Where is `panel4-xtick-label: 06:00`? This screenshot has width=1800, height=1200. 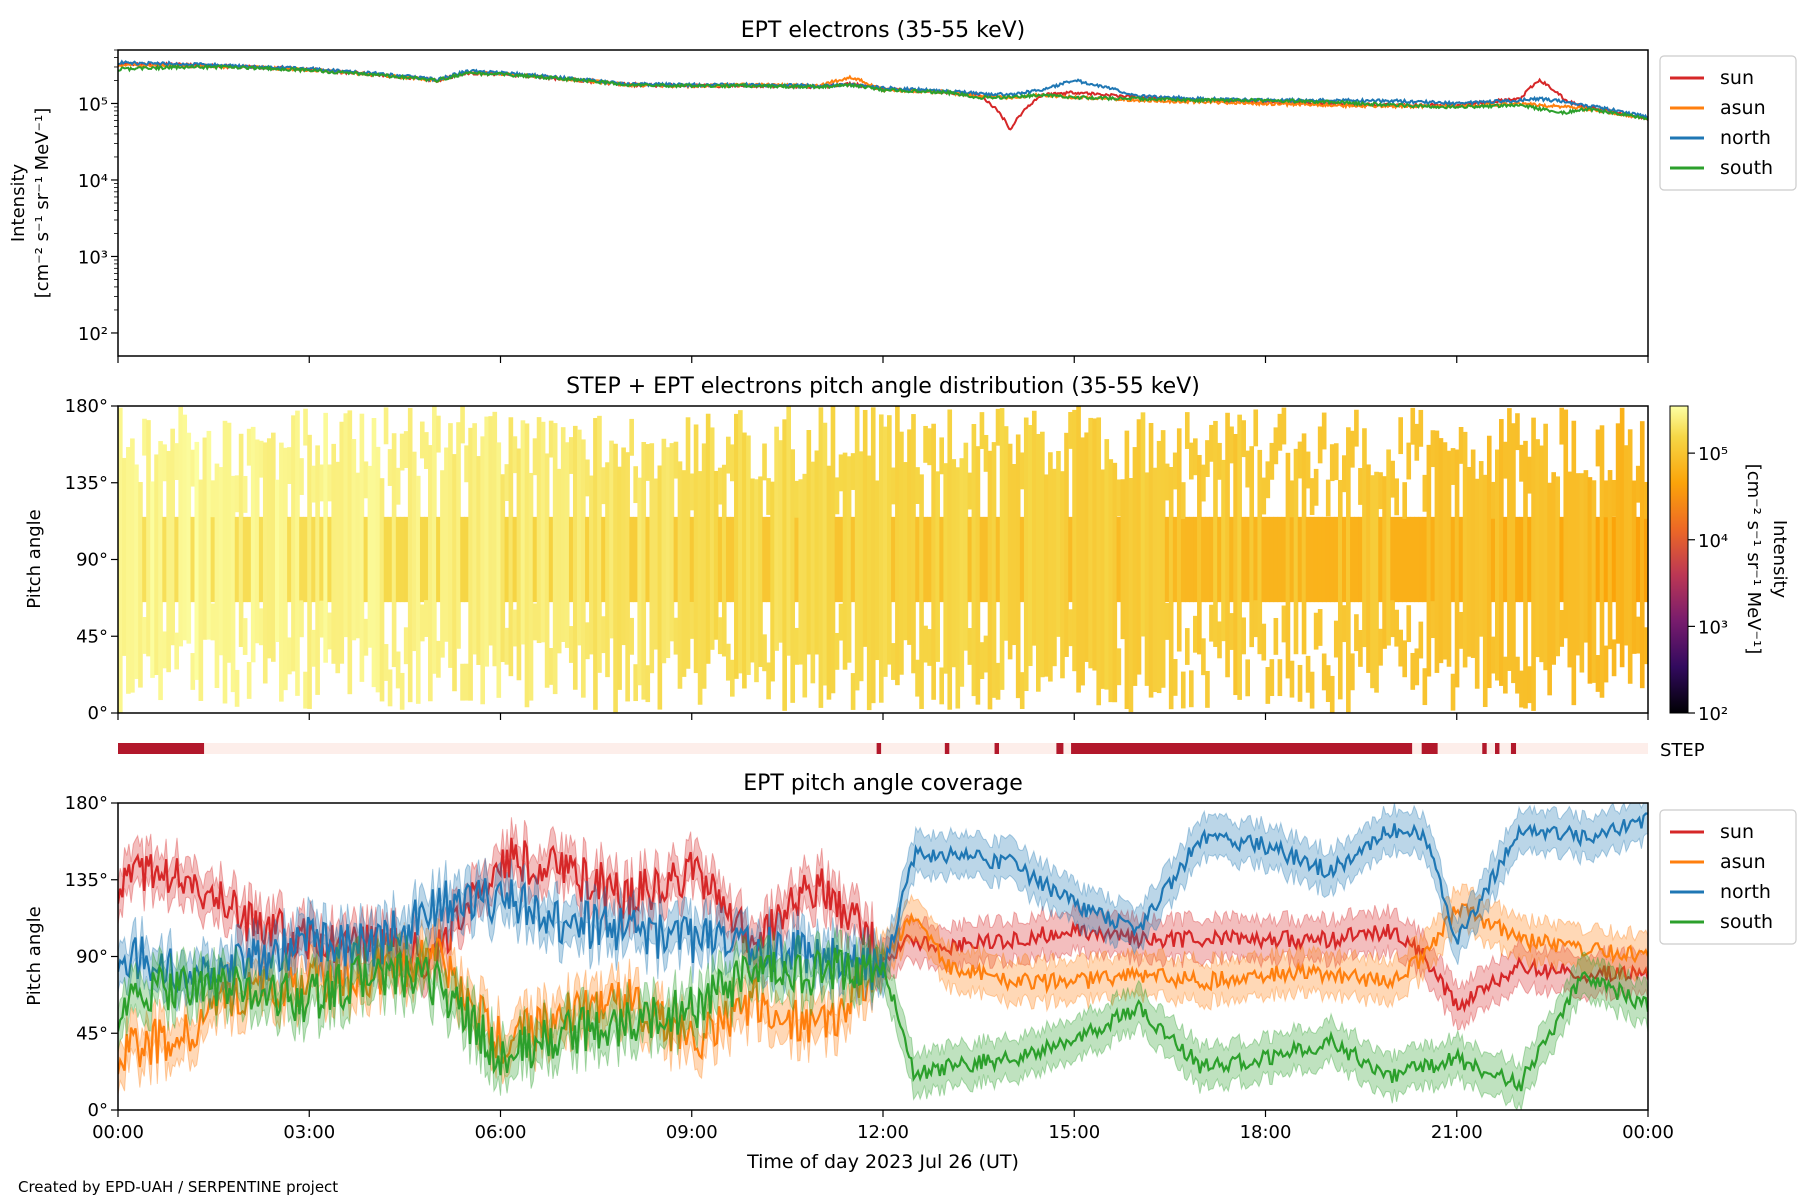
panel4-xtick-label: 06:00 is located at coordinates (501, 1132).